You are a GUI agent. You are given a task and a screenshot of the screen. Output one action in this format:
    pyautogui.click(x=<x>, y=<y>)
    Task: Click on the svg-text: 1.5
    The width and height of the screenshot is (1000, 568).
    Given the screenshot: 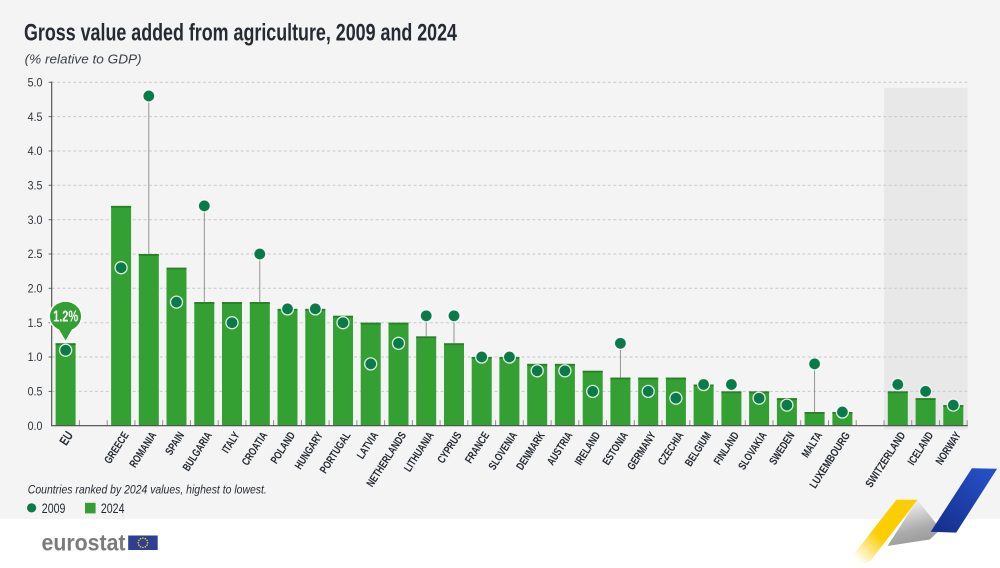 What is the action you would take?
    pyautogui.click(x=35, y=323)
    